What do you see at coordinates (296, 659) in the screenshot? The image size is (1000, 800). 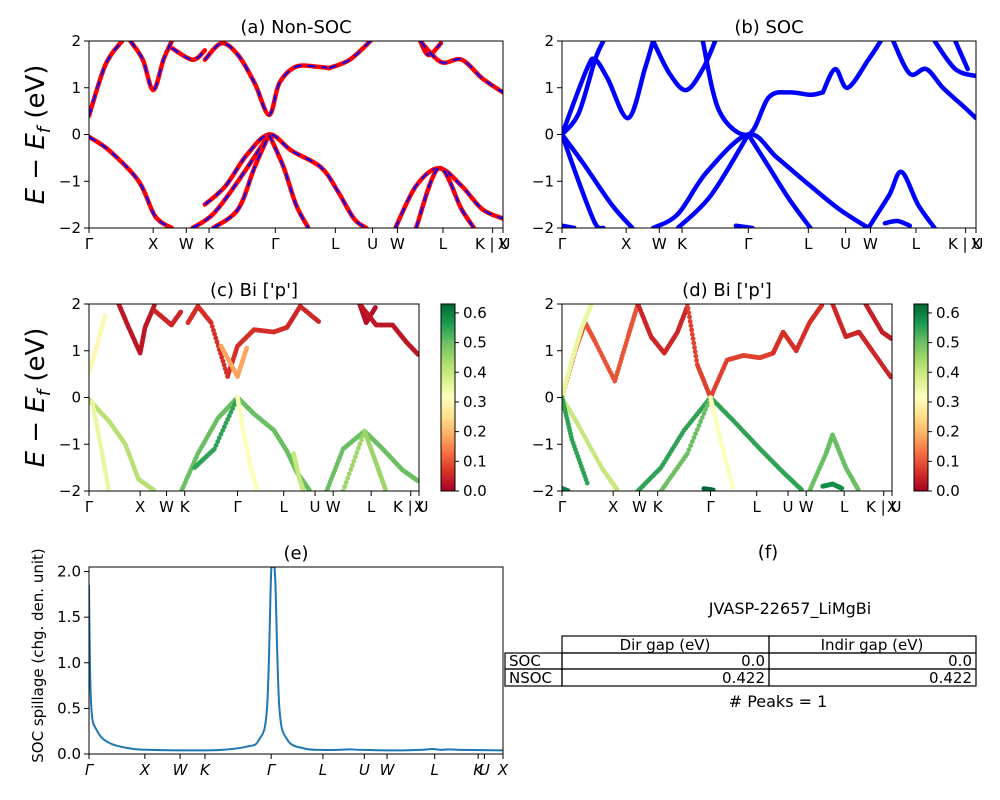 I see `spillage-line` at bounding box center [296, 659].